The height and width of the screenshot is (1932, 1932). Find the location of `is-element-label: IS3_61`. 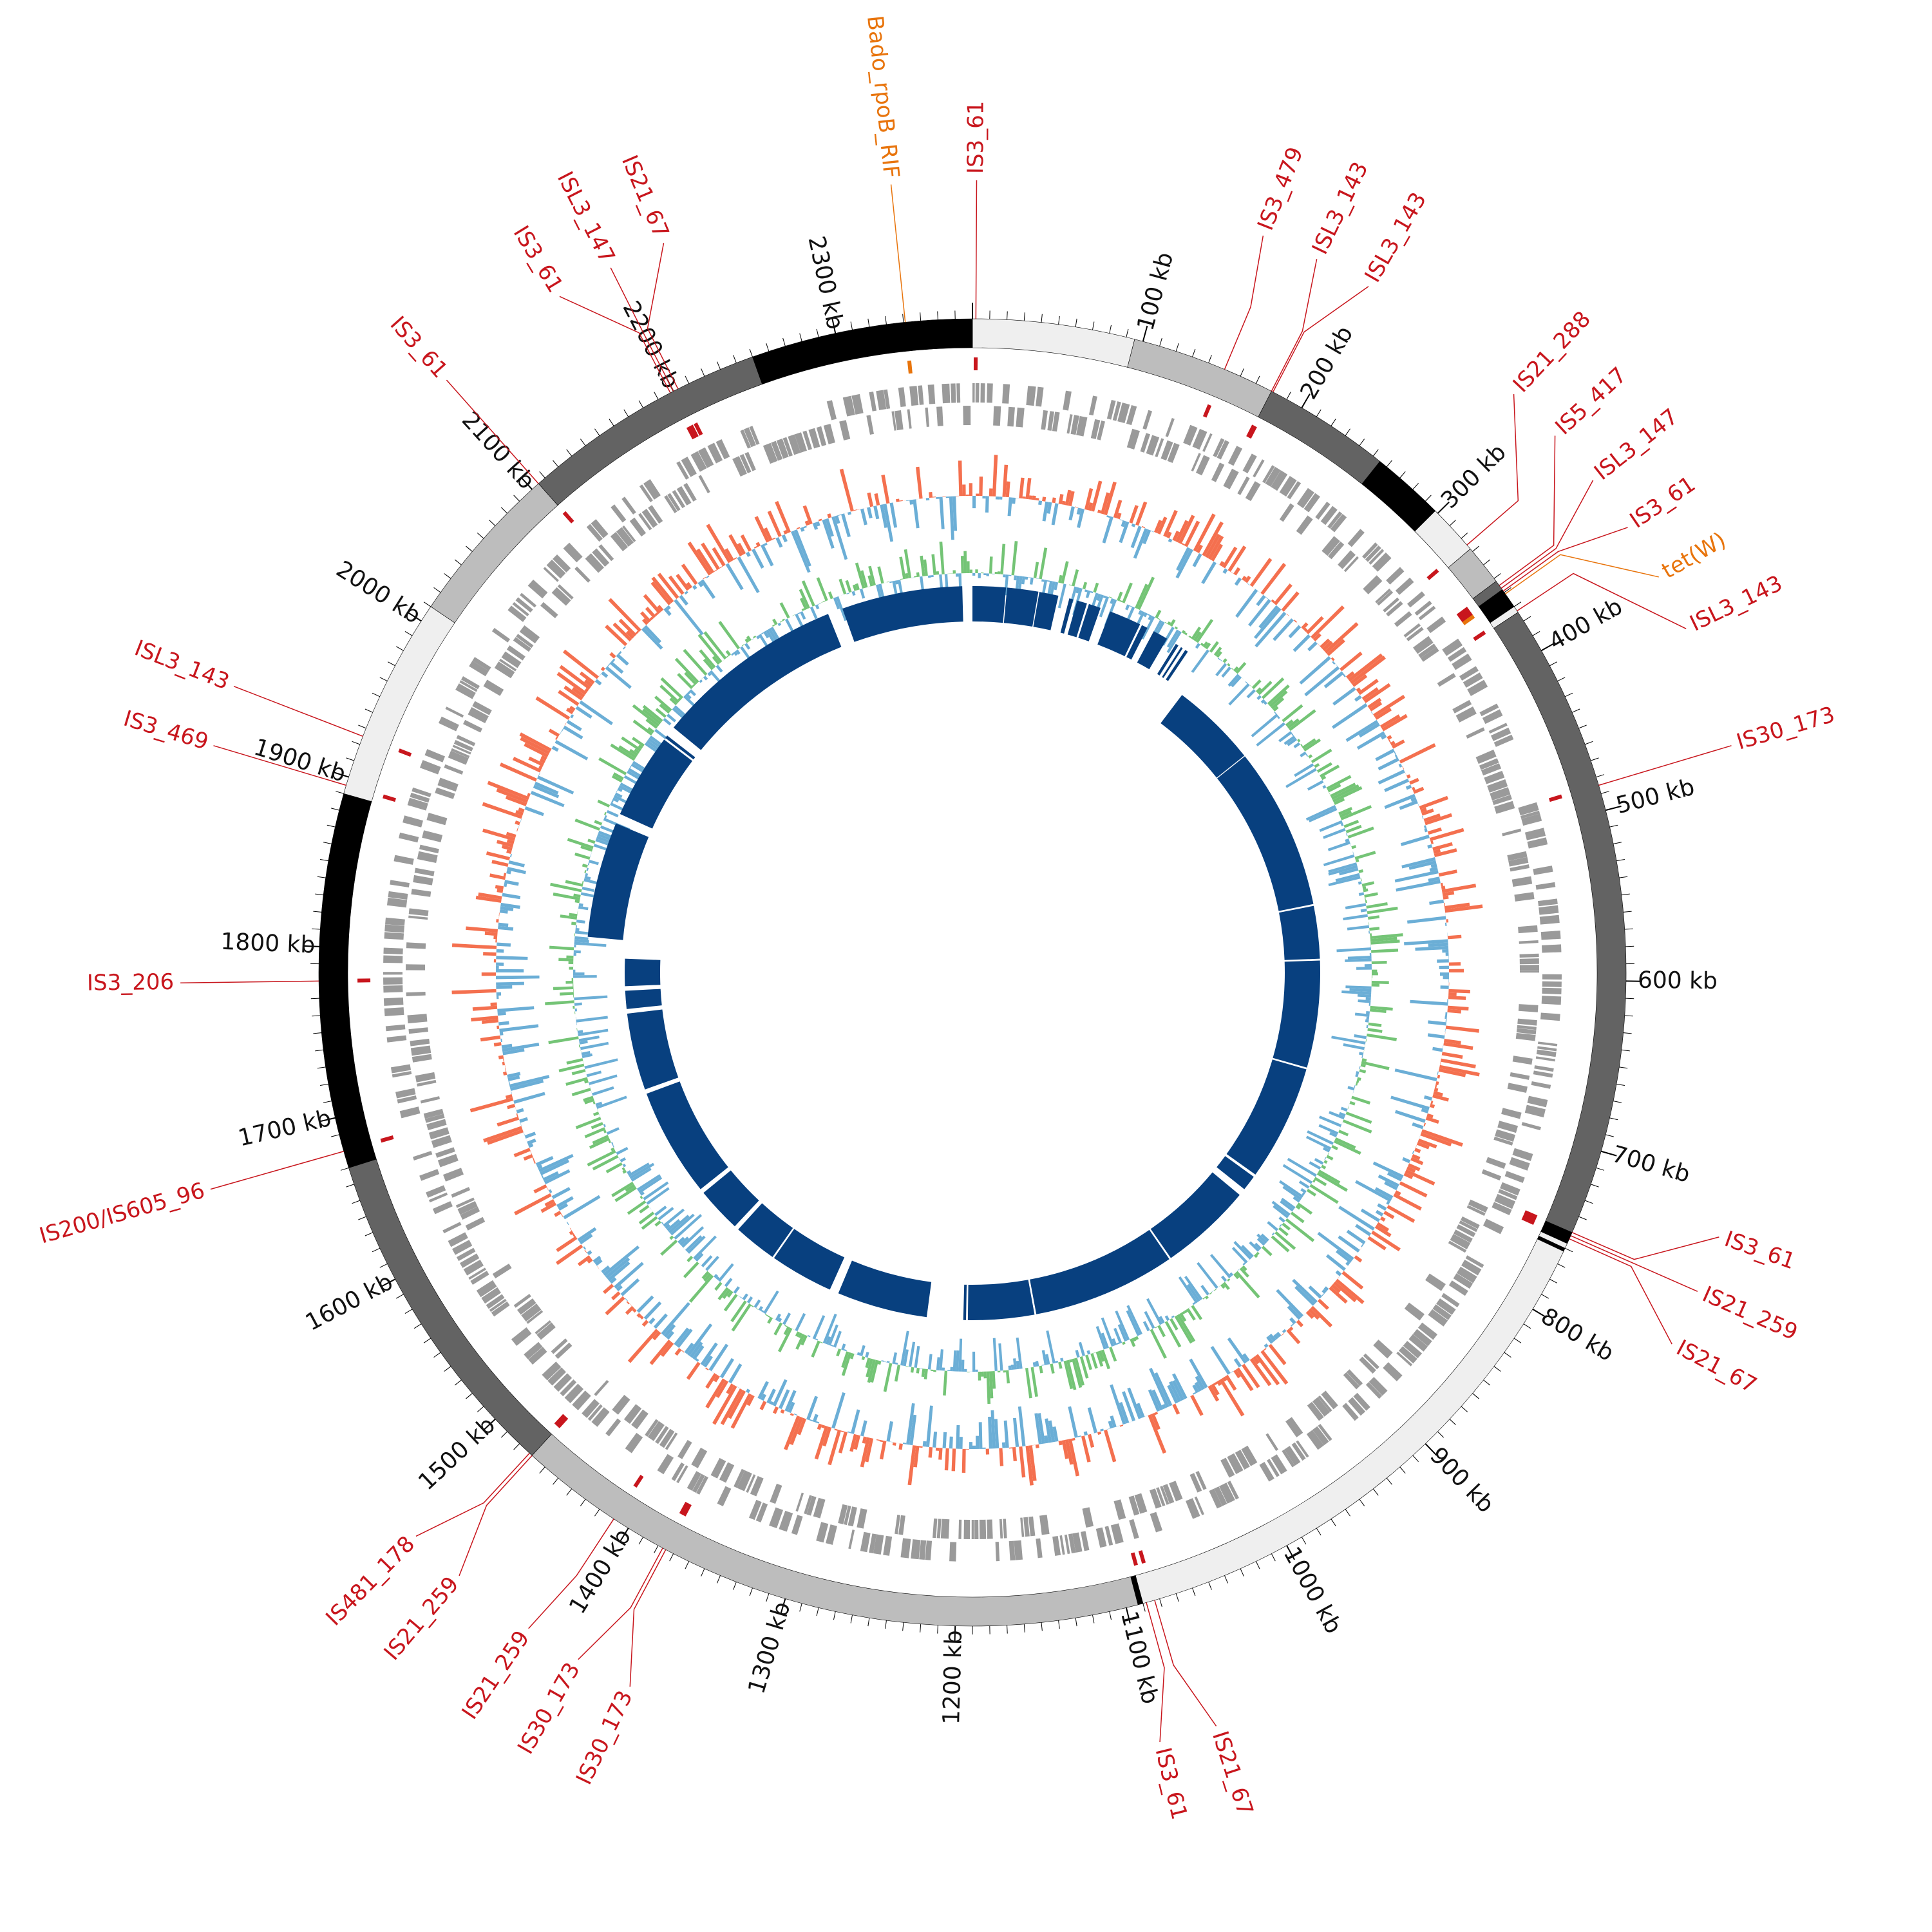

is-element-label: IS3_61 is located at coordinates (419, 348).